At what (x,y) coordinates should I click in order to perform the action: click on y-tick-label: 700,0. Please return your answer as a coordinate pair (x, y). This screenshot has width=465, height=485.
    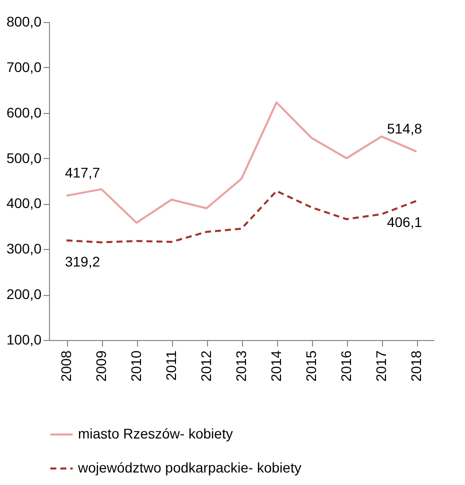
    Looking at the image, I should click on (24, 66).